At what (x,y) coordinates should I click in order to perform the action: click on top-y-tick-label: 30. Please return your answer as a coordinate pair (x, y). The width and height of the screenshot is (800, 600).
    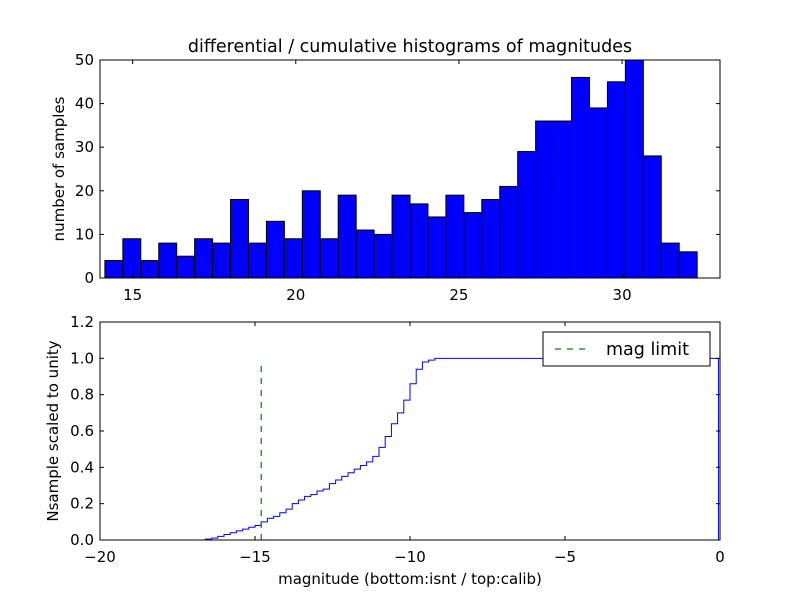
    Looking at the image, I should click on (84, 147).